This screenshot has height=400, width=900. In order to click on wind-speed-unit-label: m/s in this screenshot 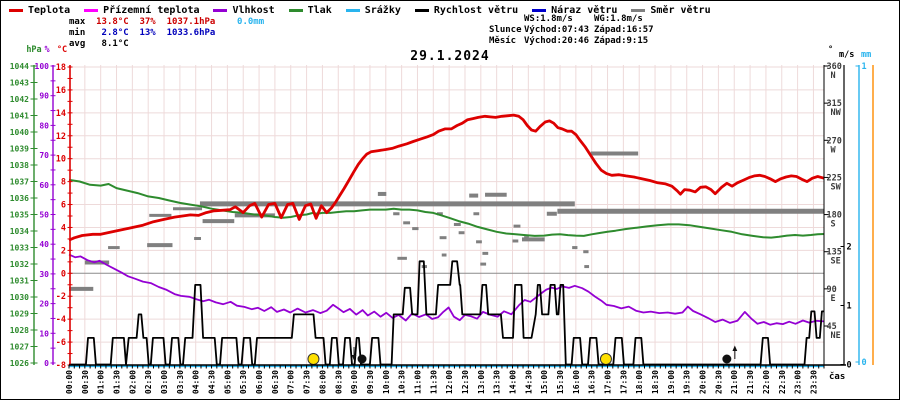, I will do `click(846, 55)`.